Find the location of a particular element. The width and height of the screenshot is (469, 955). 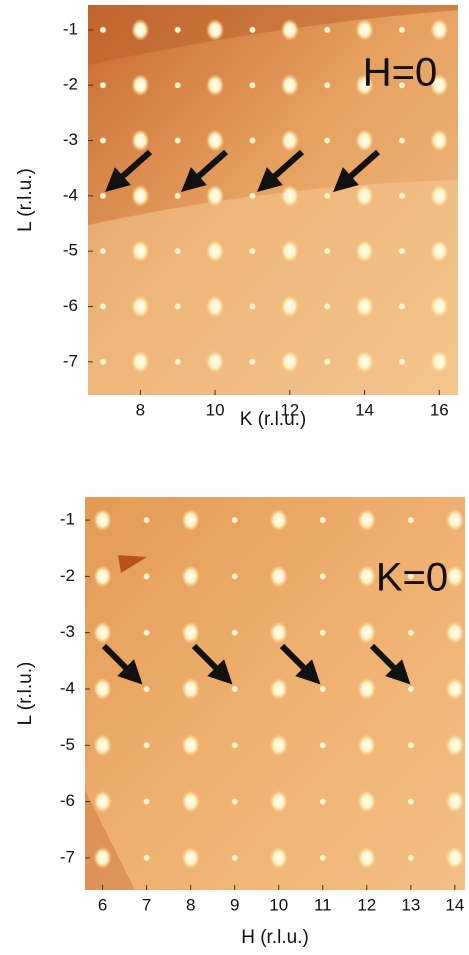

y-tick-label: -3 is located at coordinates (67, 631).